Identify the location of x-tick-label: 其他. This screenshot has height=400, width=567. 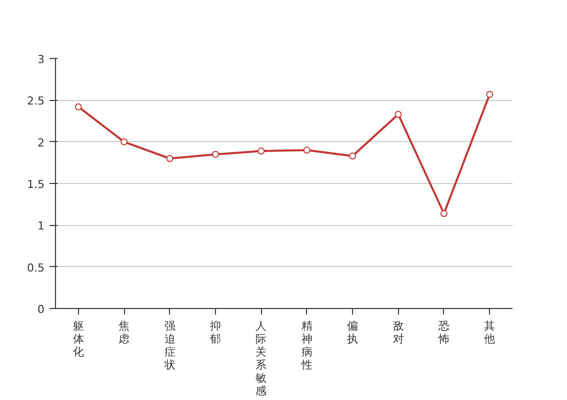
(490, 333).